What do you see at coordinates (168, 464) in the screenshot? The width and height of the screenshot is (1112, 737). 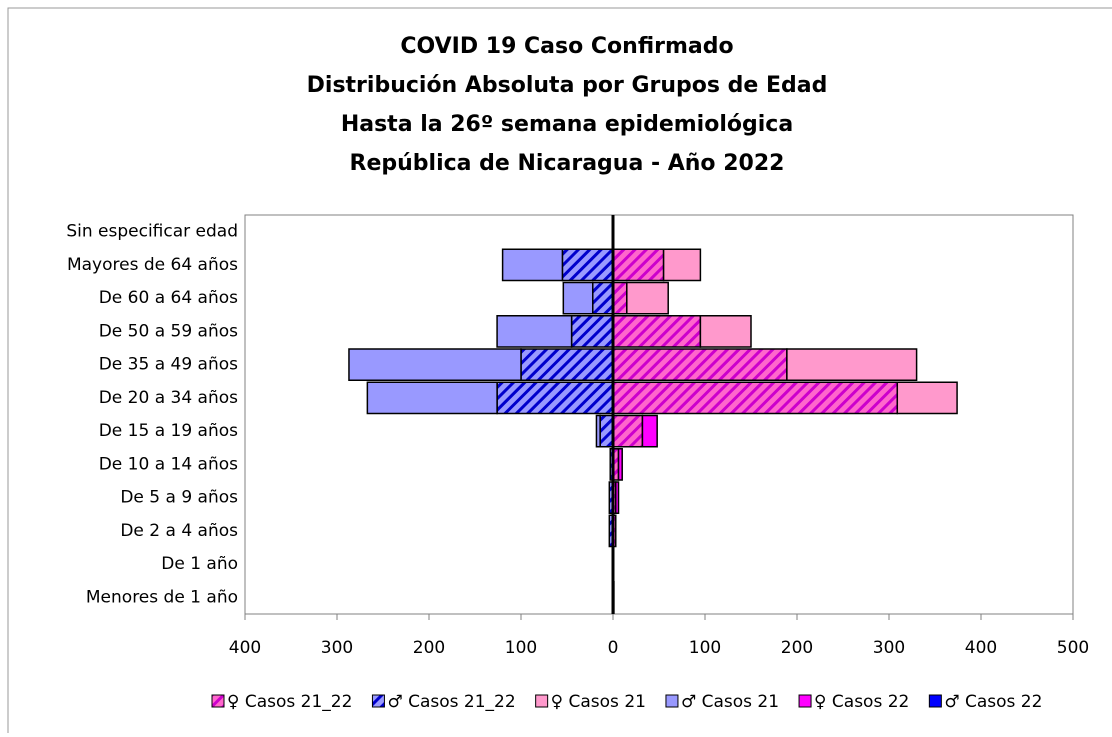 I see `y-tick-label: De 10 a 14 años` at bounding box center [168, 464].